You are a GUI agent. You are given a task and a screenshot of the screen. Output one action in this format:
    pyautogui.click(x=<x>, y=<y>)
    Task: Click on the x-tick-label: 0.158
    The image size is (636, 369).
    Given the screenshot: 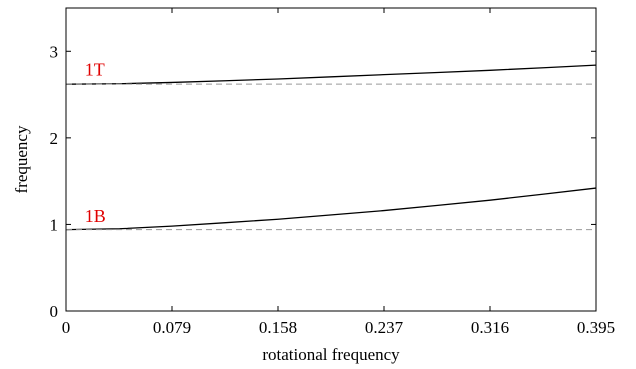 What is the action you would take?
    pyautogui.click(x=278, y=327)
    